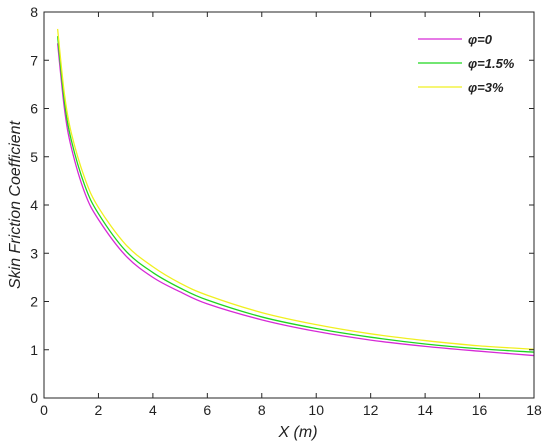  What do you see at coordinates (480, 410) in the screenshot?
I see `x-tick-label: 16` at bounding box center [480, 410].